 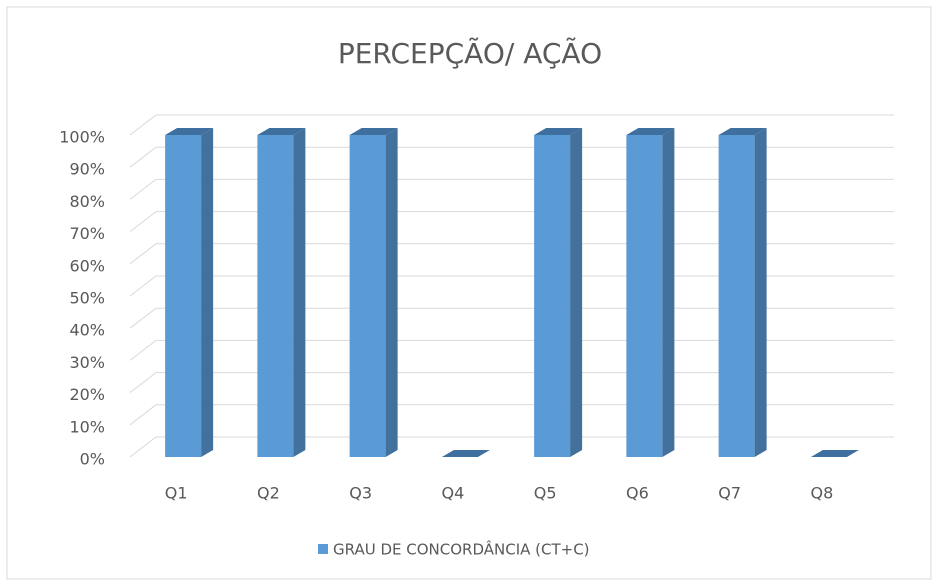 What do you see at coordinates (511, 125) in the screenshot?
I see `grid-line` at bounding box center [511, 125].